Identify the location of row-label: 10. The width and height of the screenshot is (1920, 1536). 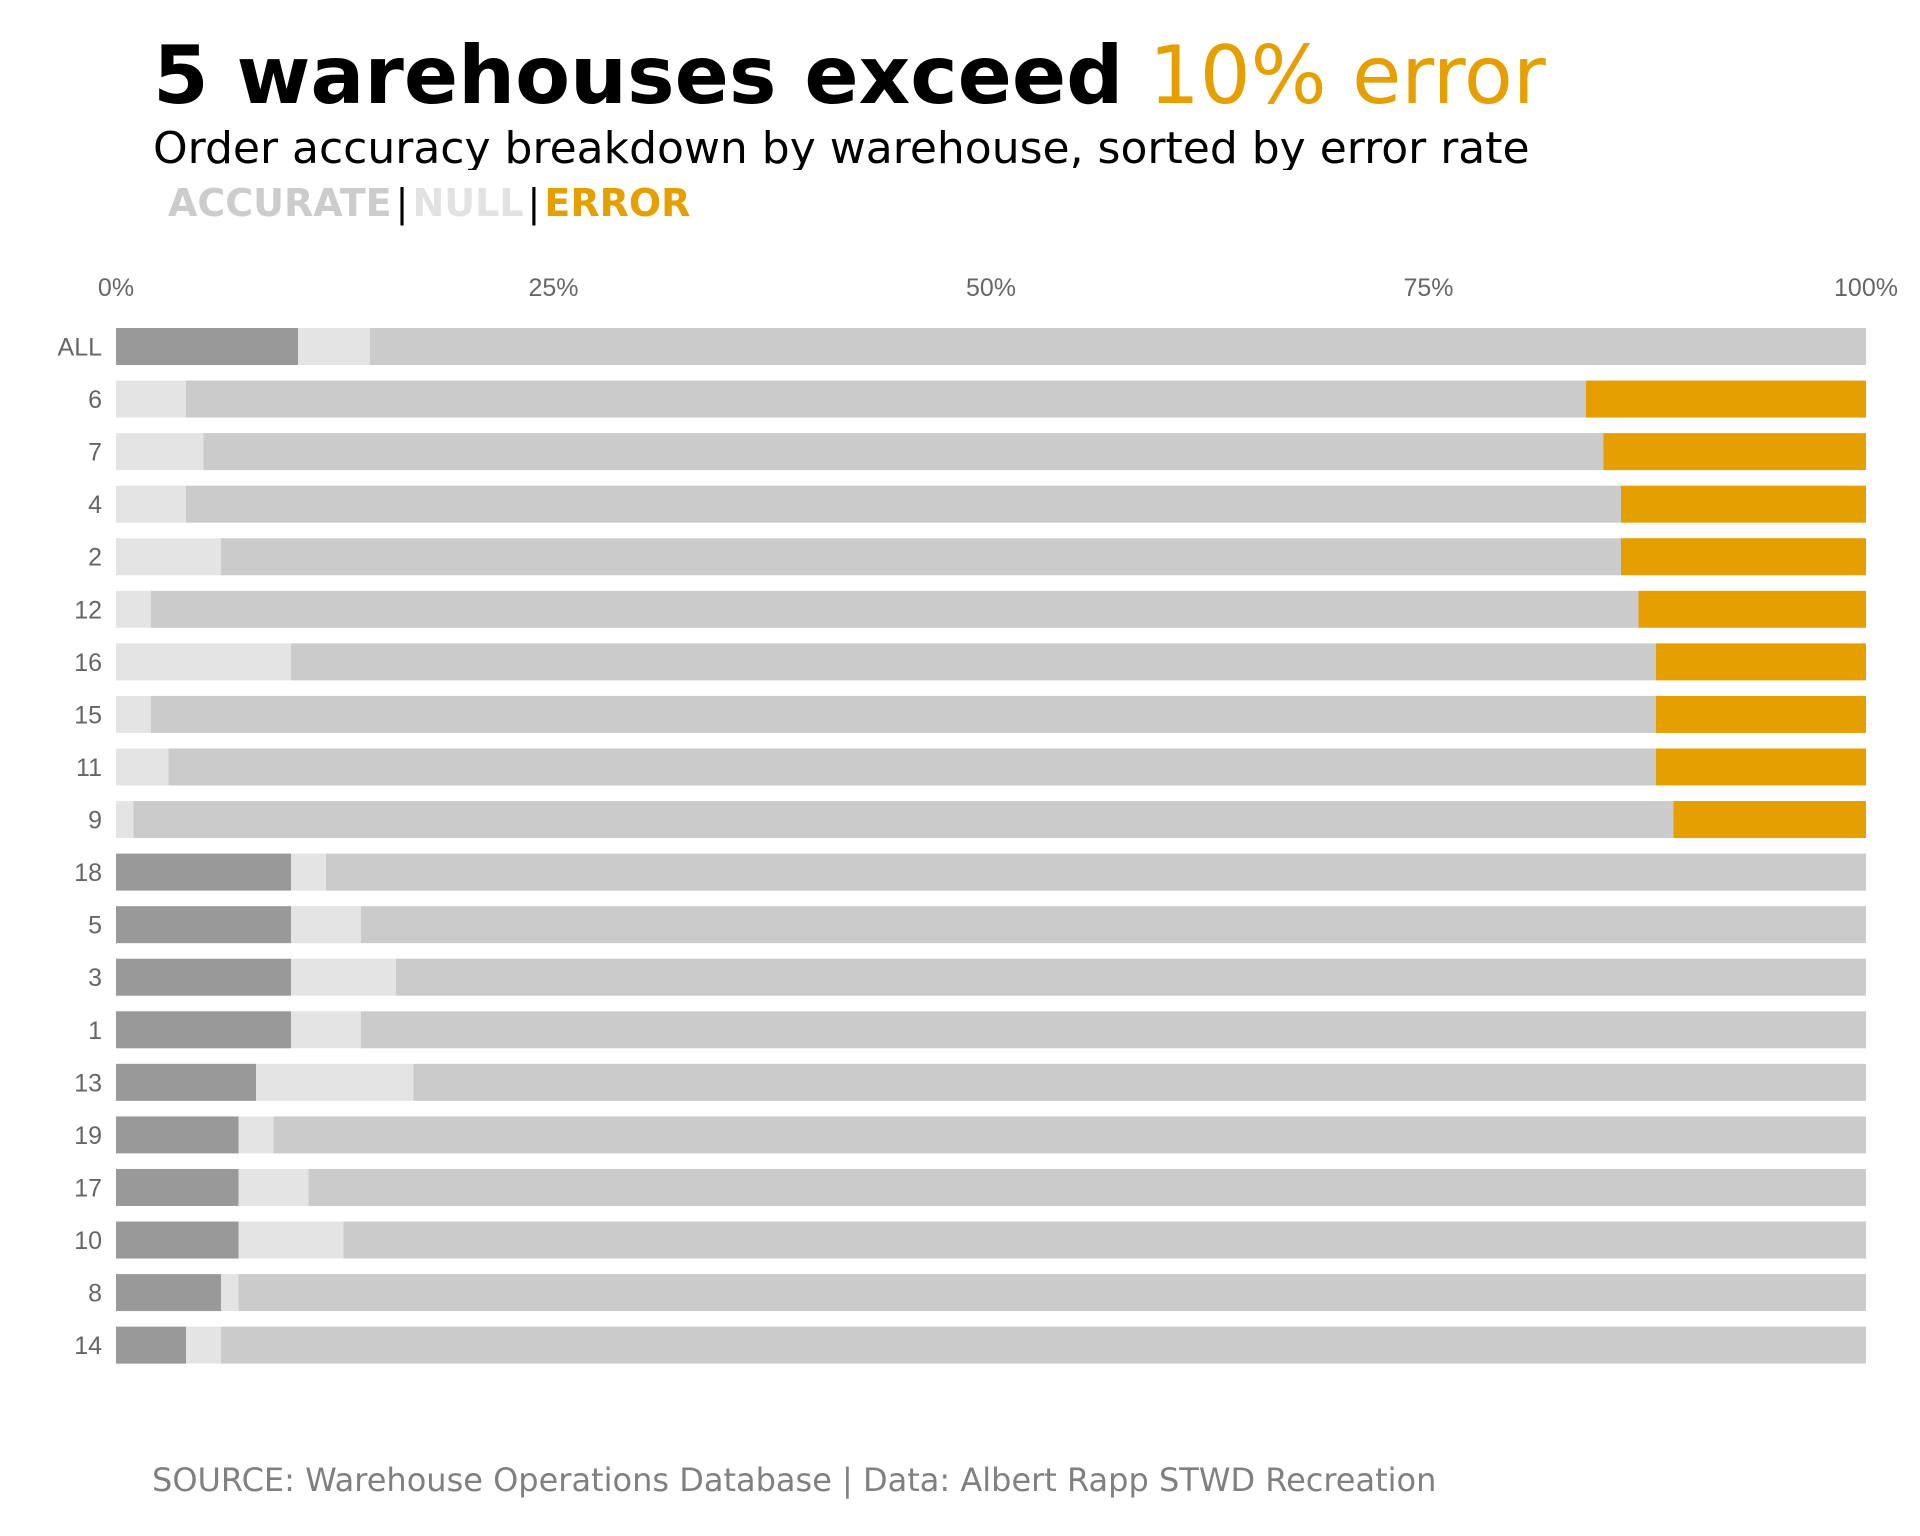
(88, 1241).